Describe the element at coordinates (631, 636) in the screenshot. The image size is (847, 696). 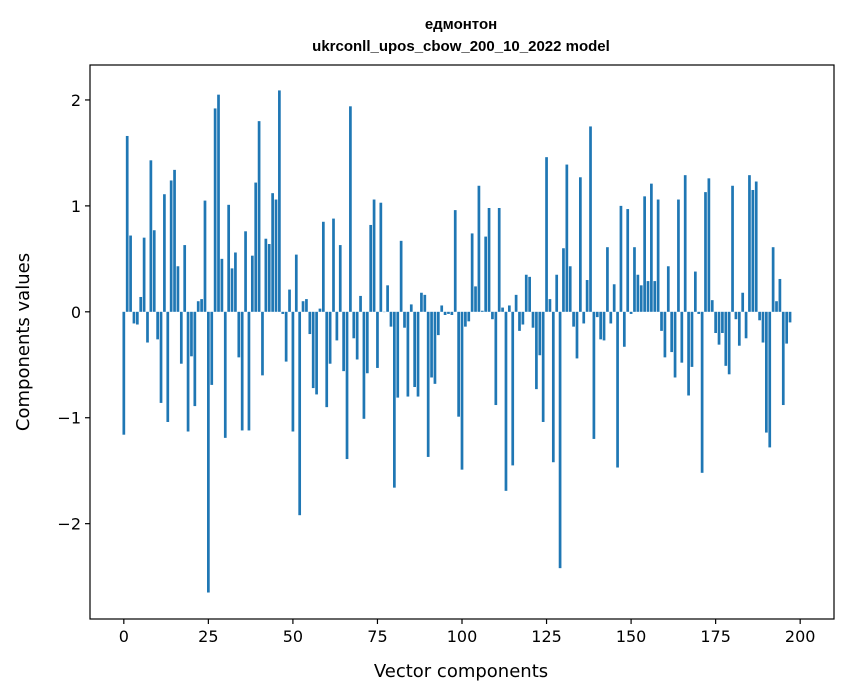
I see `x-tick-label: 150` at that location.